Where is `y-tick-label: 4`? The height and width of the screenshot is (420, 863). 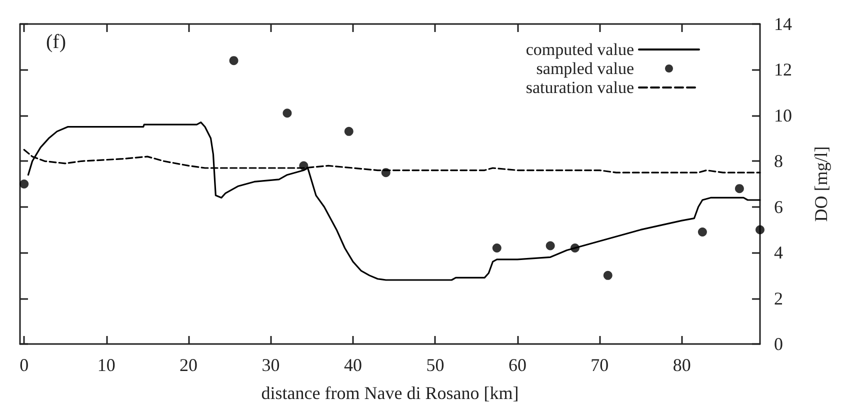
y-tick-label: 4 is located at coordinates (778, 252).